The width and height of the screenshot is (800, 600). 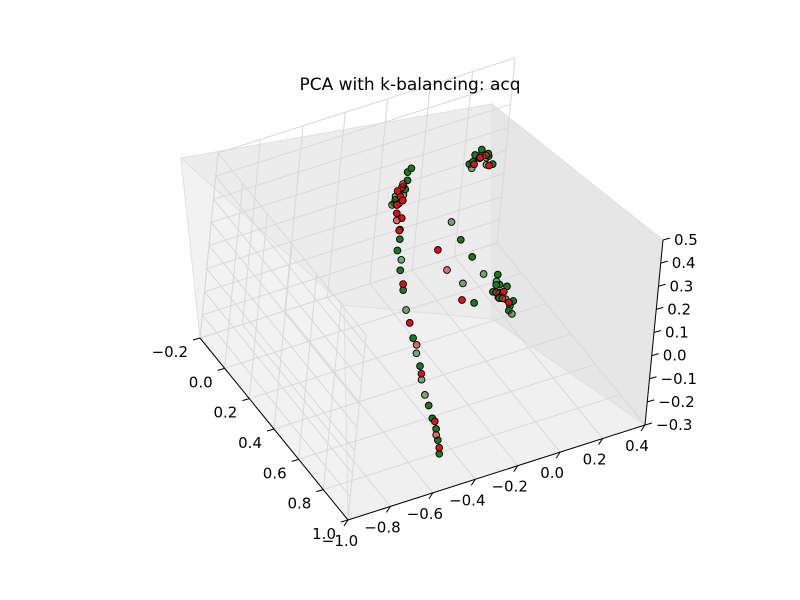 What do you see at coordinates (595, 460) in the screenshot?
I see `x-tick-label: 0.2` at bounding box center [595, 460].